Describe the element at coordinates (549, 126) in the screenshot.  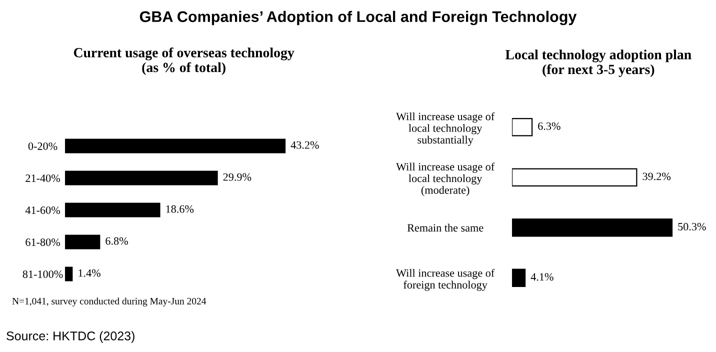
I see `data-label: 6.3%` at that location.